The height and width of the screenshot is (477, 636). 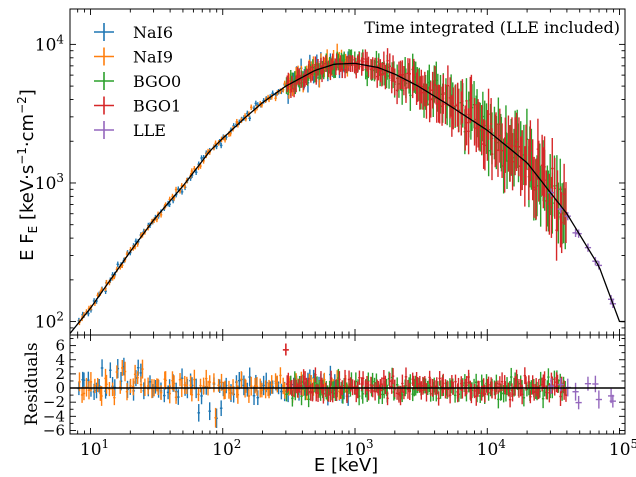 I want to click on x-axis-label: E [keV], so click(x=346, y=465).